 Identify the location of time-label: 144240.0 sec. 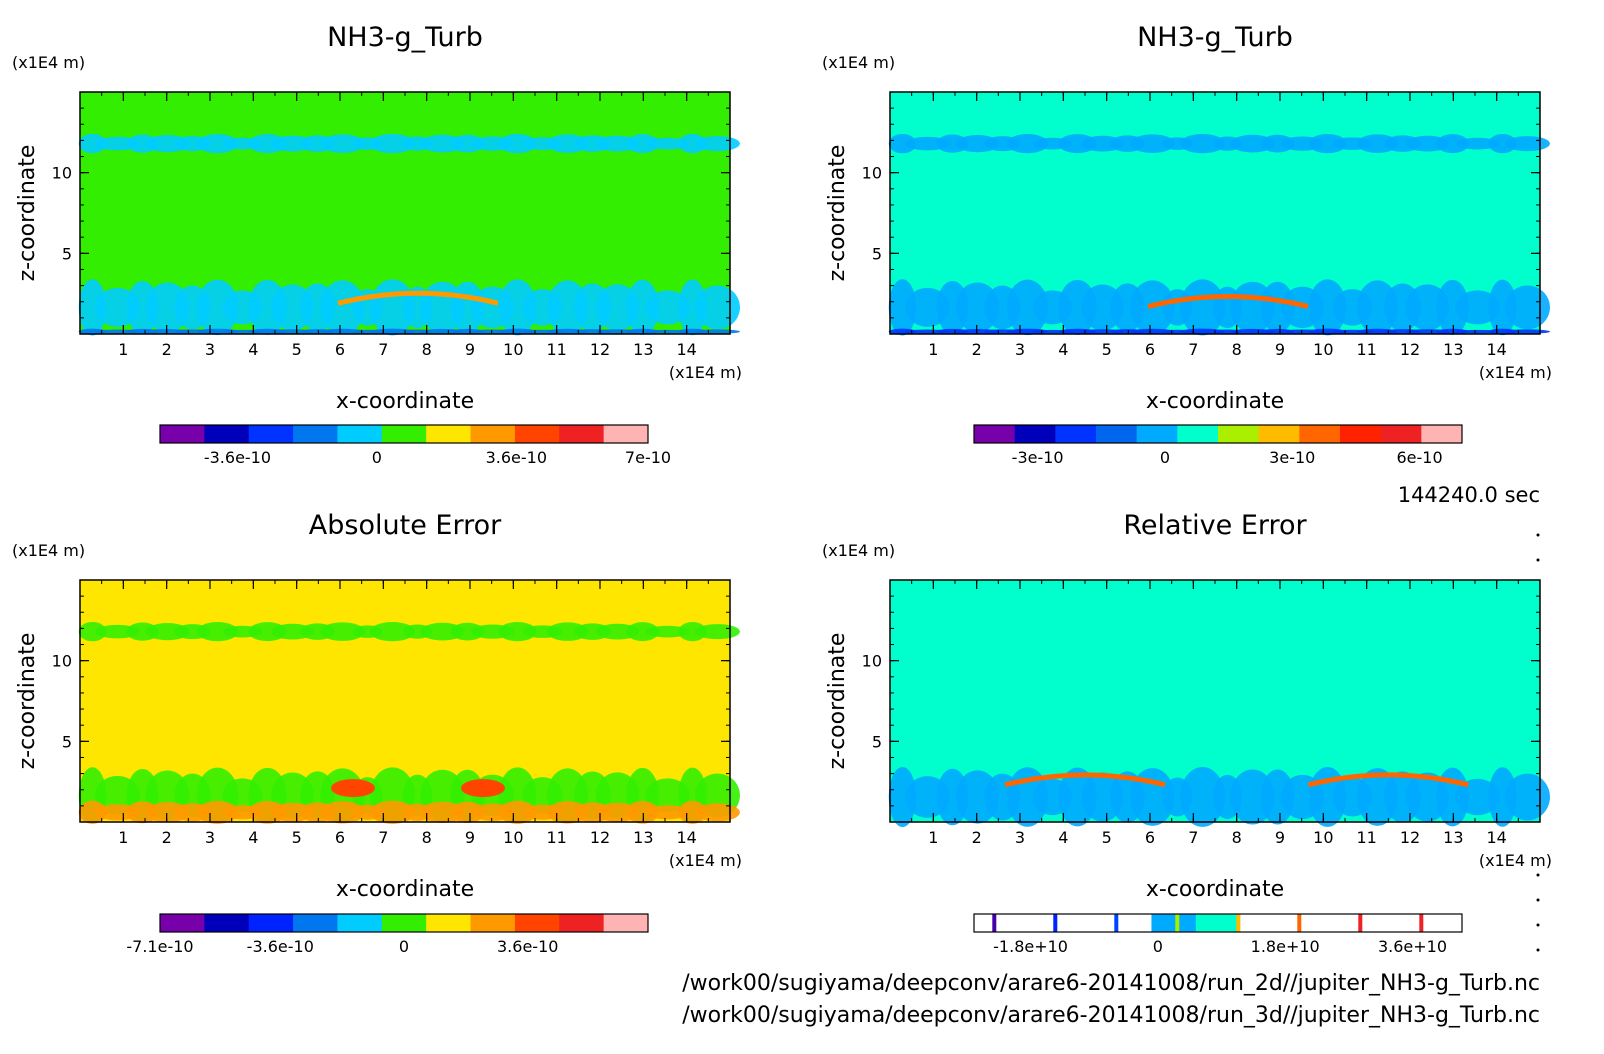
(1469, 495).